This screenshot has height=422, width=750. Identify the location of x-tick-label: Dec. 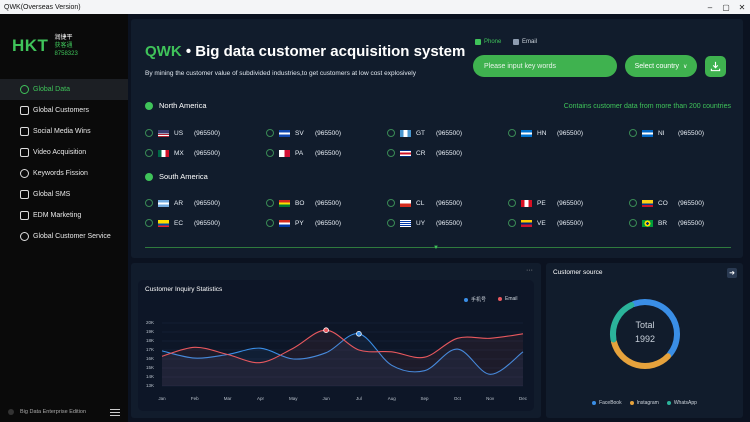
(522, 398).